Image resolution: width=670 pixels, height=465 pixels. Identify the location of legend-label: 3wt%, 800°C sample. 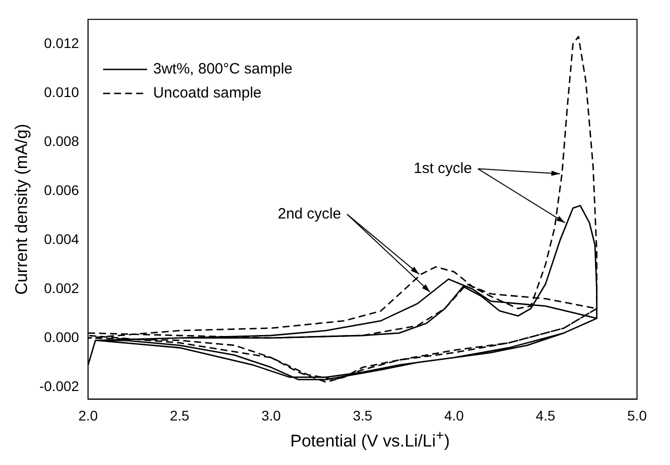
(223, 69).